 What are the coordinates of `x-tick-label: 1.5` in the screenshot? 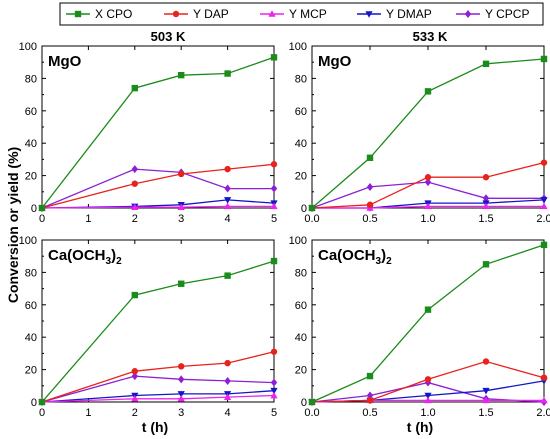 It's located at (485, 413).